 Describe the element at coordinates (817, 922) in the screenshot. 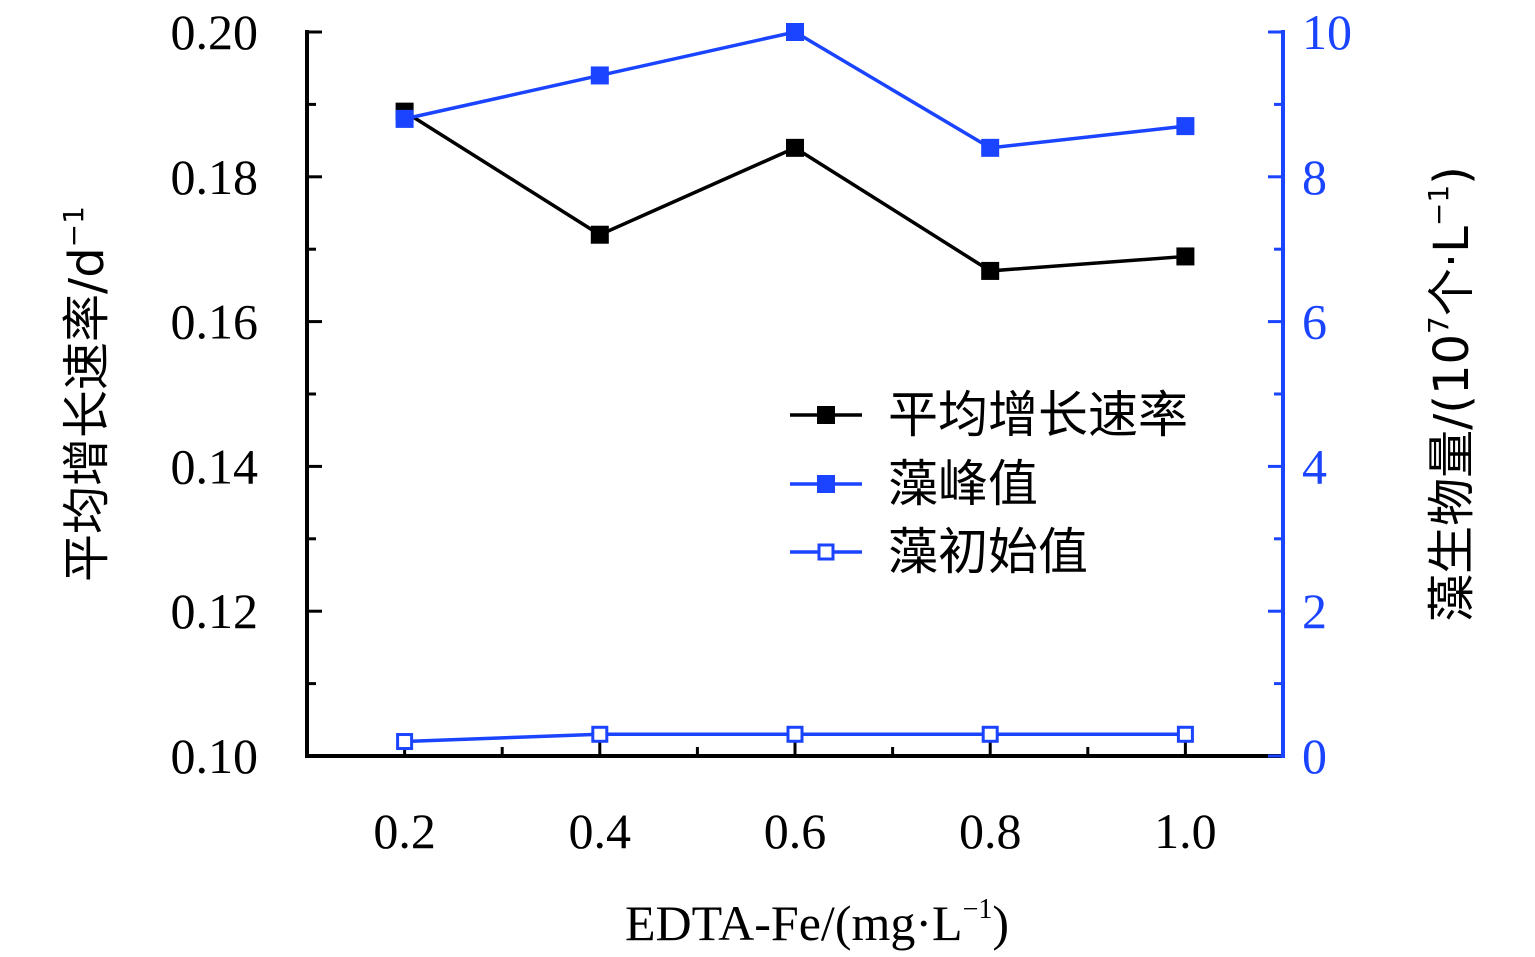

I see `x-axis-title: EDTA-Fe/(mg·L−1)` at that location.